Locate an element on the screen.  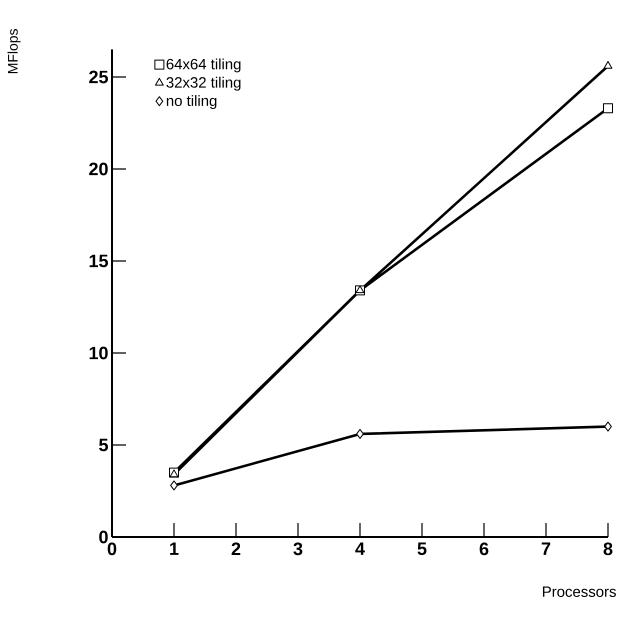
x-axis-title: Processors is located at coordinates (579, 591).